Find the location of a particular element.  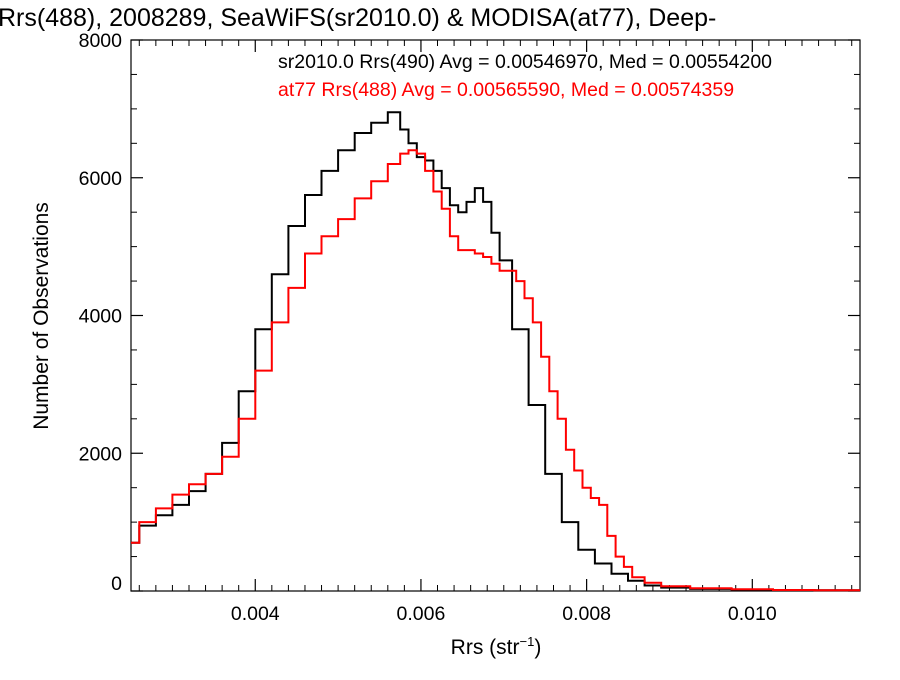

x-axis-label-superscript: −1 is located at coordinates (527, 641).